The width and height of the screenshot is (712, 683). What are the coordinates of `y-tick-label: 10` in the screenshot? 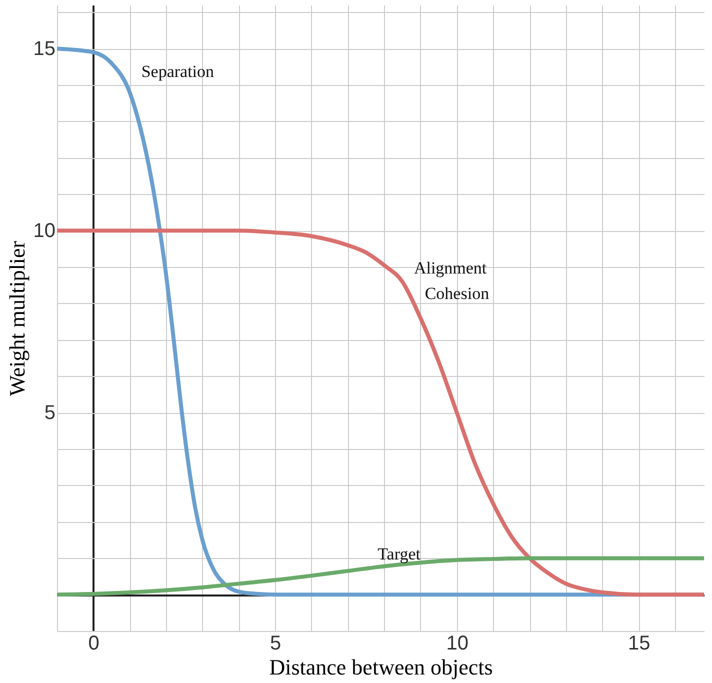 It's located at (44, 231).